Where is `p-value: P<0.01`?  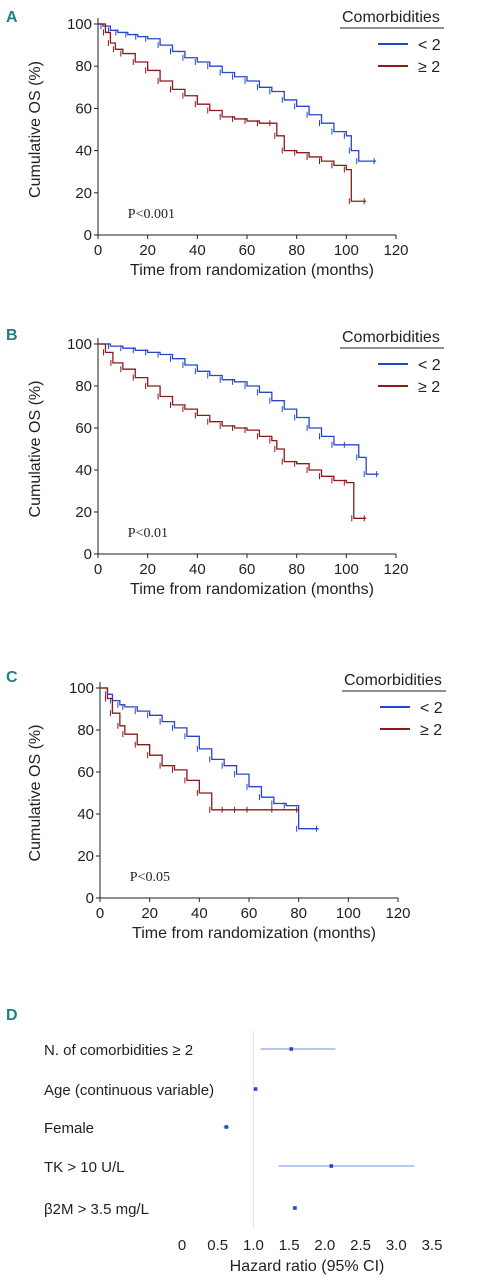 p-value: P<0.01 is located at coordinates (148, 533).